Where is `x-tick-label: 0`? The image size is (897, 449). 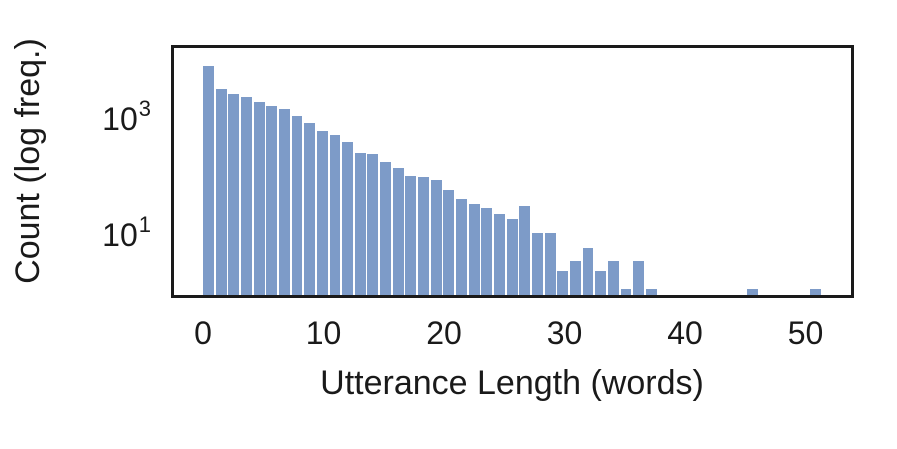 x-tick-label: 0 is located at coordinates (203, 333).